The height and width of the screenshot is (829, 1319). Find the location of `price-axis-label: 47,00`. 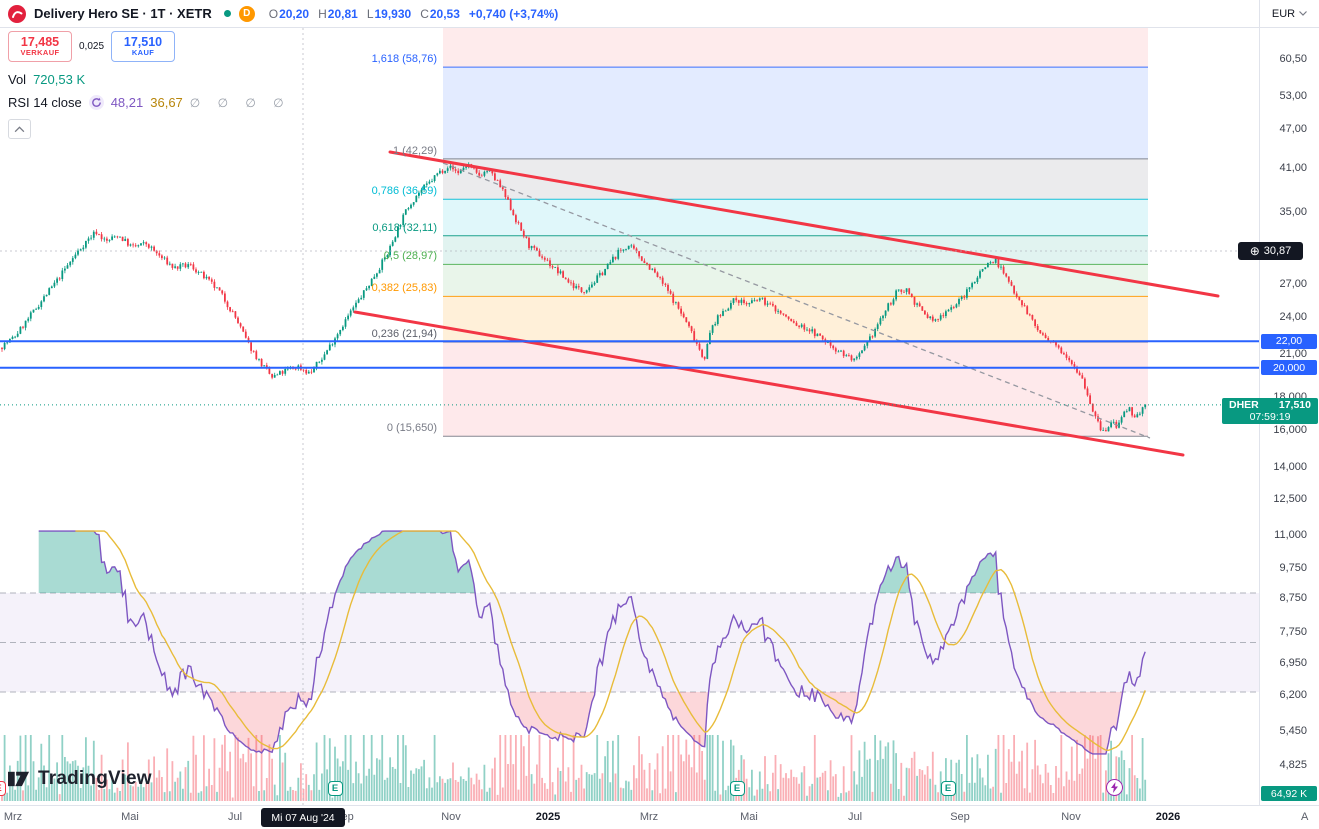

price-axis-label: 47,00 is located at coordinates (1293, 129).